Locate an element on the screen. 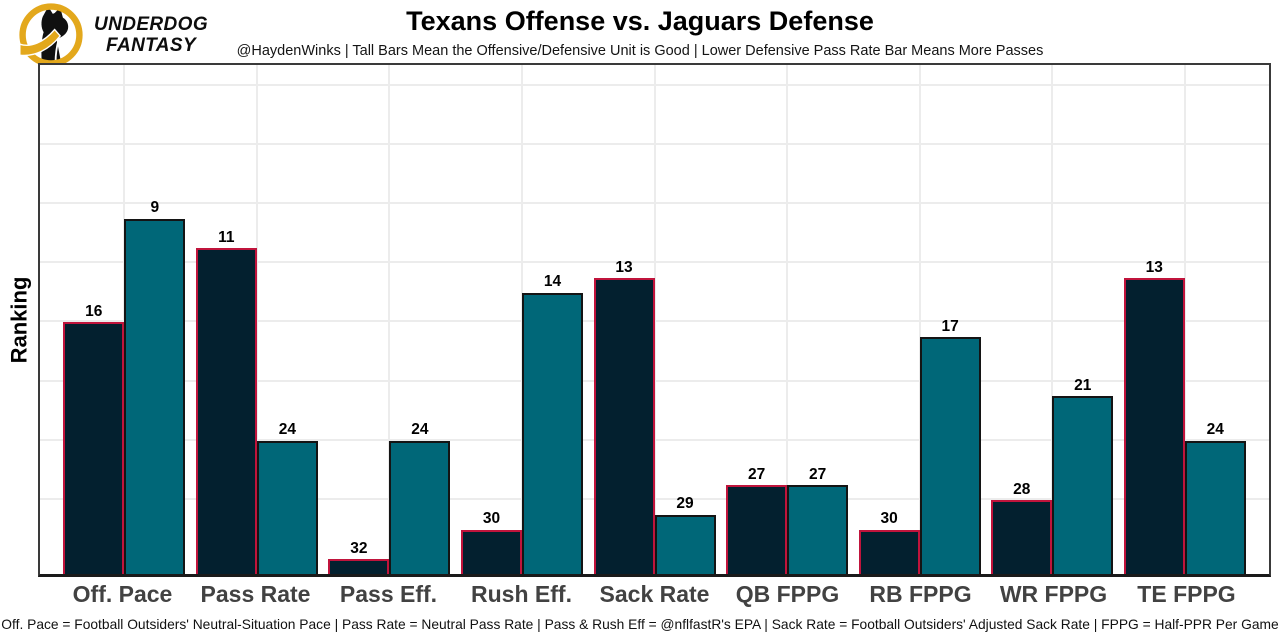 This screenshot has width=1280, height=640. bar-pair: 27 27 is located at coordinates (787, 319).